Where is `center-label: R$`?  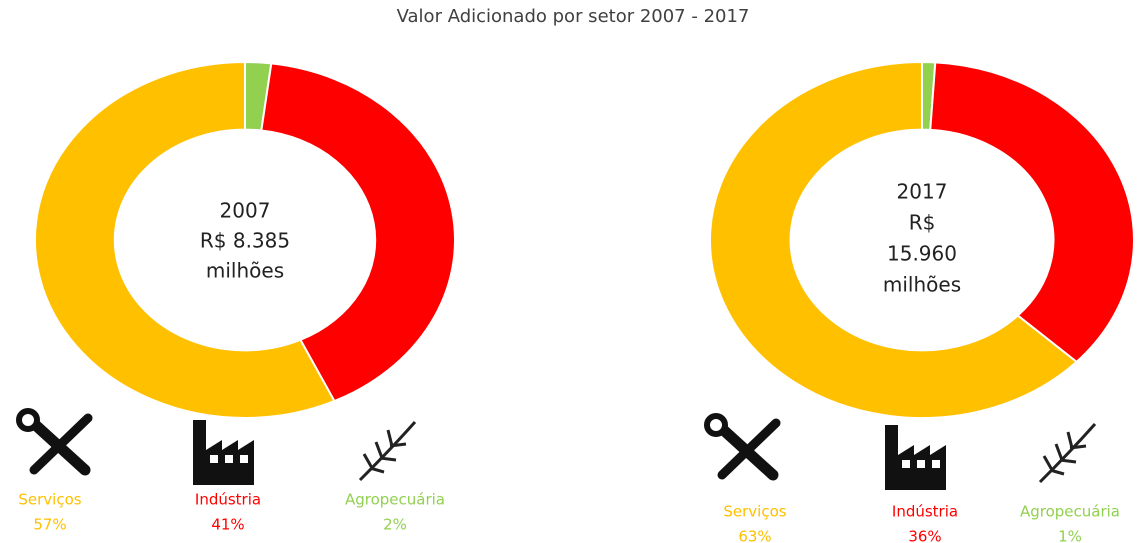 center-label: R$ is located at coordinates (922, 223).